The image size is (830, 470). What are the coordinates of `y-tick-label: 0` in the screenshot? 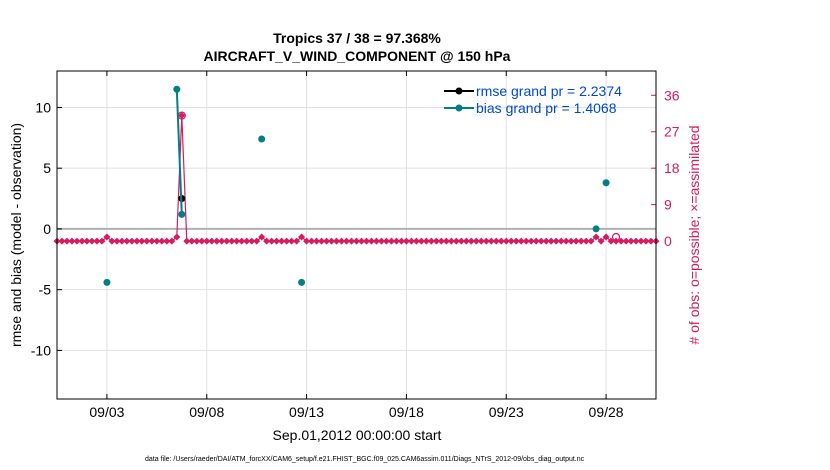 It's located at (47, 229).